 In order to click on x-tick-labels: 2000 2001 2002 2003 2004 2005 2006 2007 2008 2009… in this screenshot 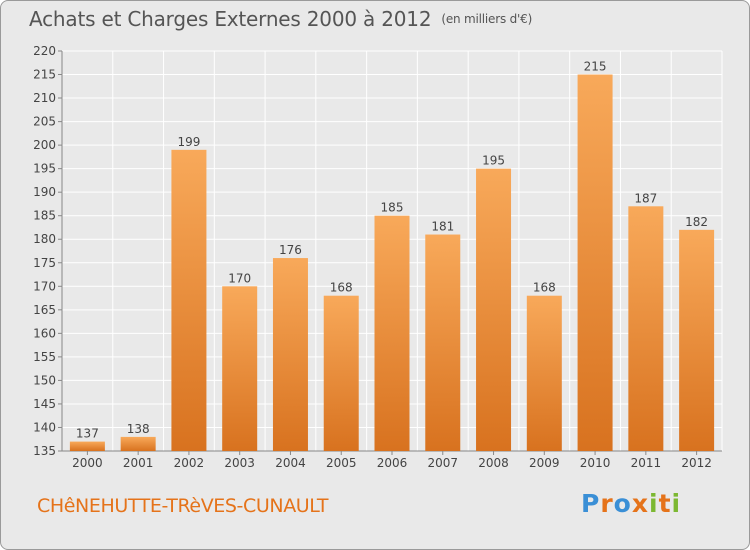, I will do `click(392, 463)`.